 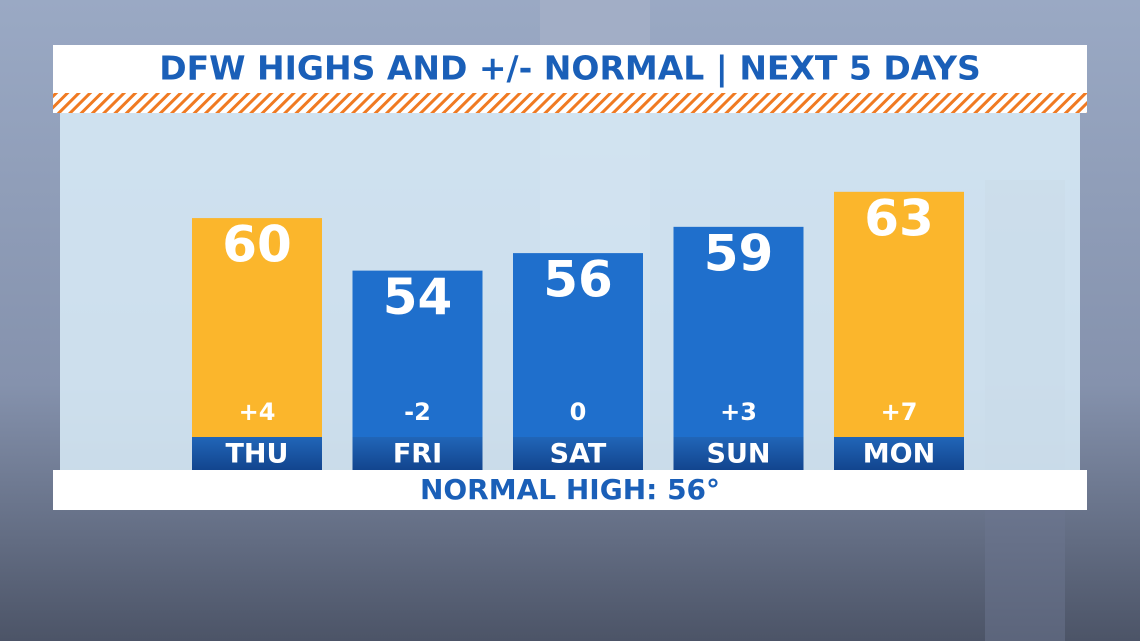 I want to click on stripe, so click(x=570, y=103).